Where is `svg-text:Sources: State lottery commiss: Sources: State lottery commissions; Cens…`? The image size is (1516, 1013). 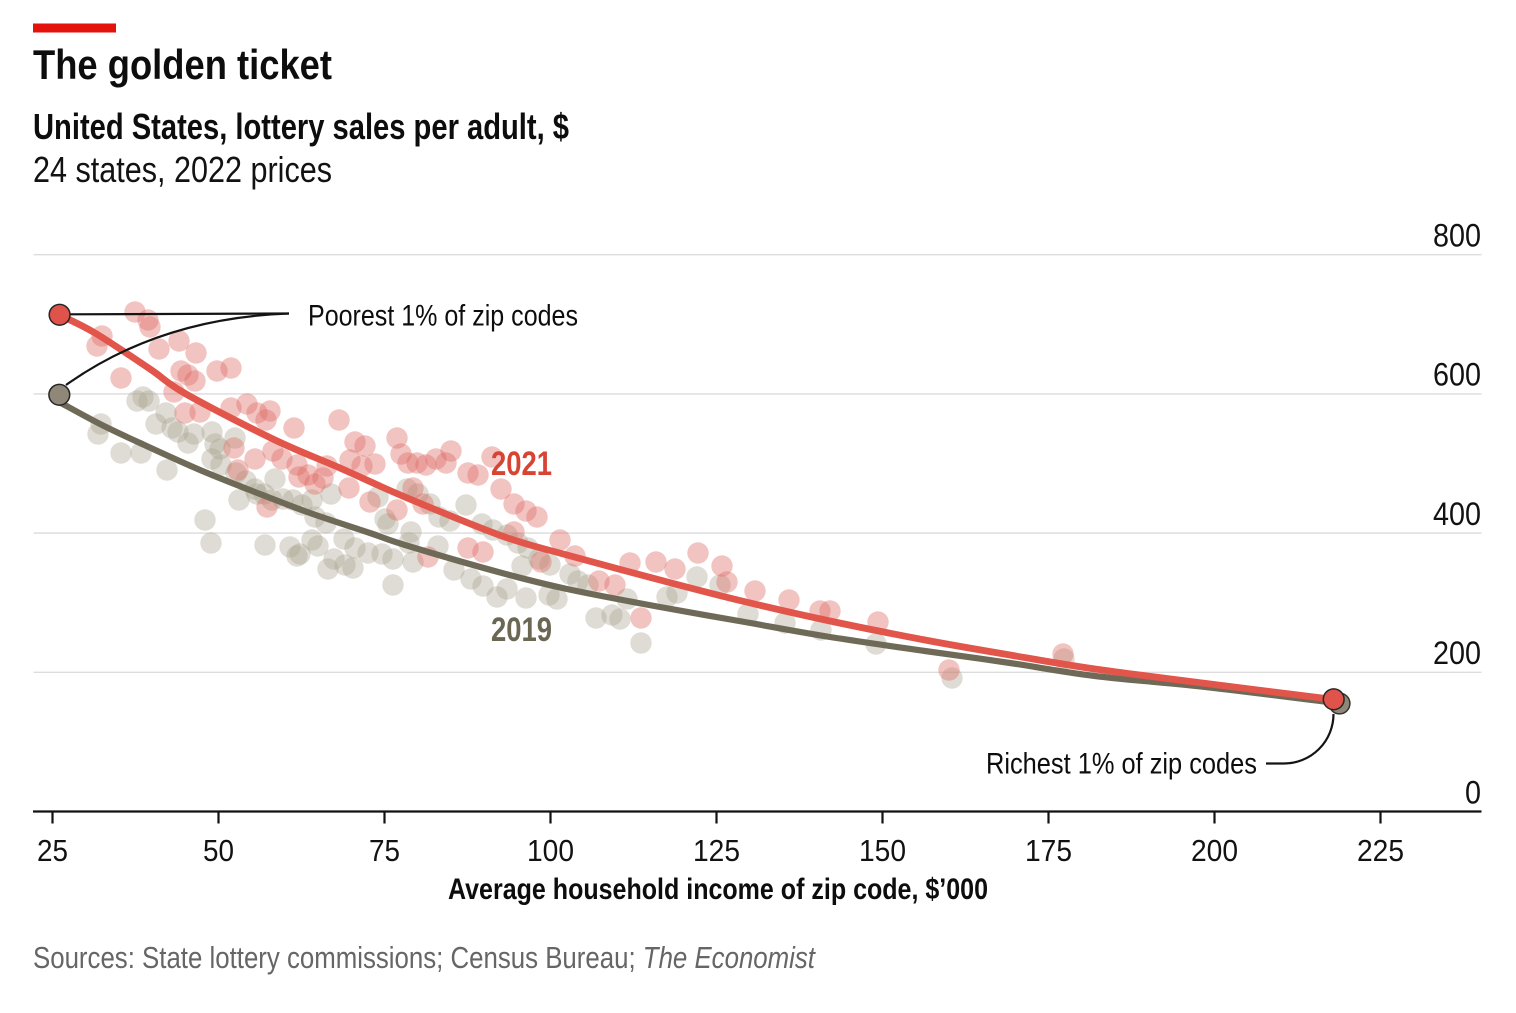 svg-text:Sources: State lottery commiss: Sources: State lottery commissions; Cens… is located at coordinates (424, 957).